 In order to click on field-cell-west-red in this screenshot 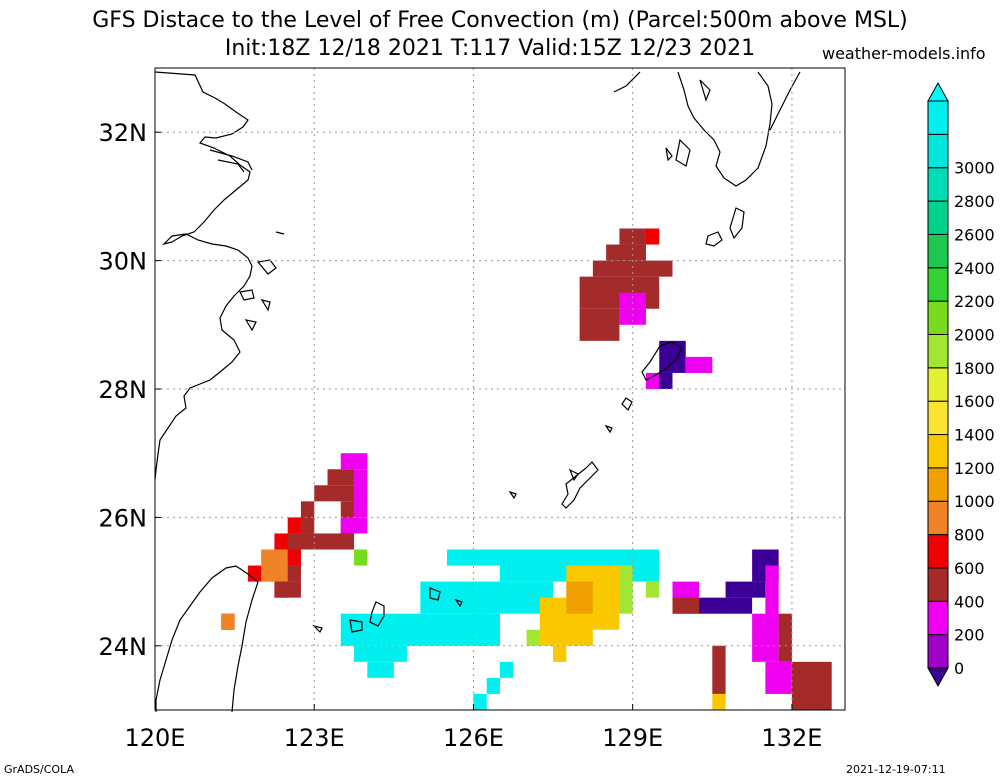, I will do `click(294, 525)`.